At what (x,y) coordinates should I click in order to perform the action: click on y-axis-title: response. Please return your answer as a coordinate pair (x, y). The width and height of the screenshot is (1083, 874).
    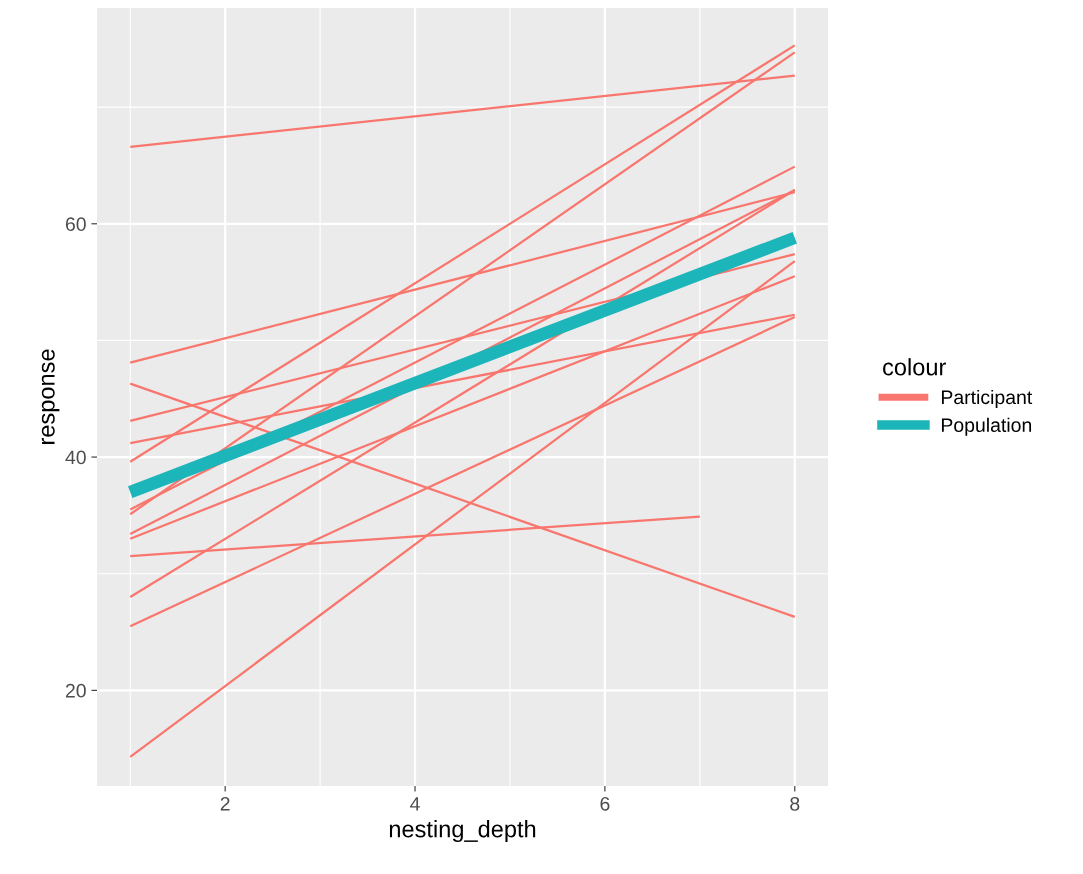
    Looking at the image, I should click on (50, 396).